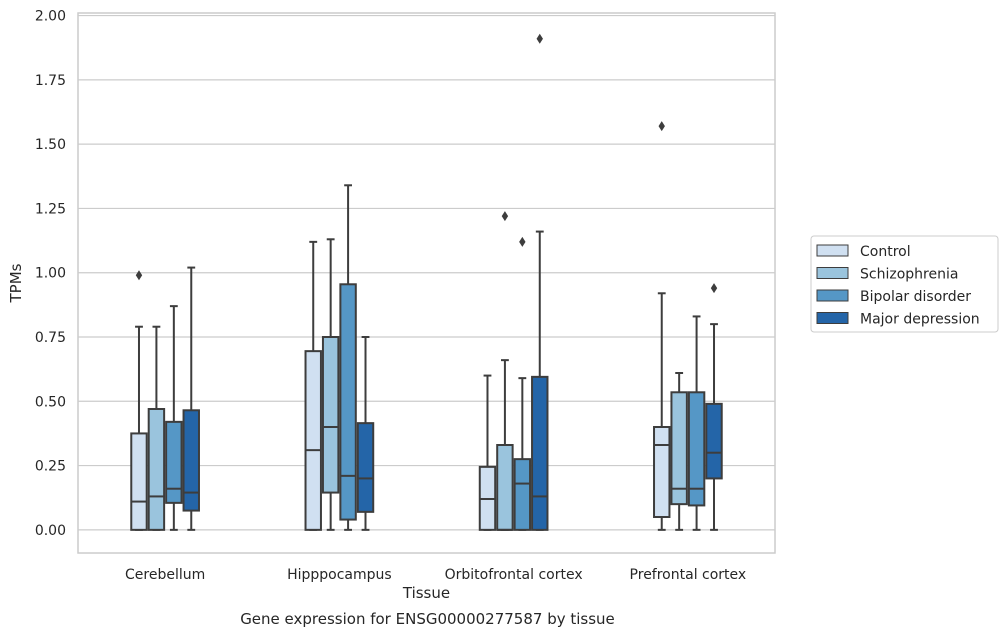 The width and height of the screenshot is (1007, 639). What do you see at coordinates (50, 402) in the screenshot?
I see `y-tick-label: 0.50` at bounding box center [50, 402].